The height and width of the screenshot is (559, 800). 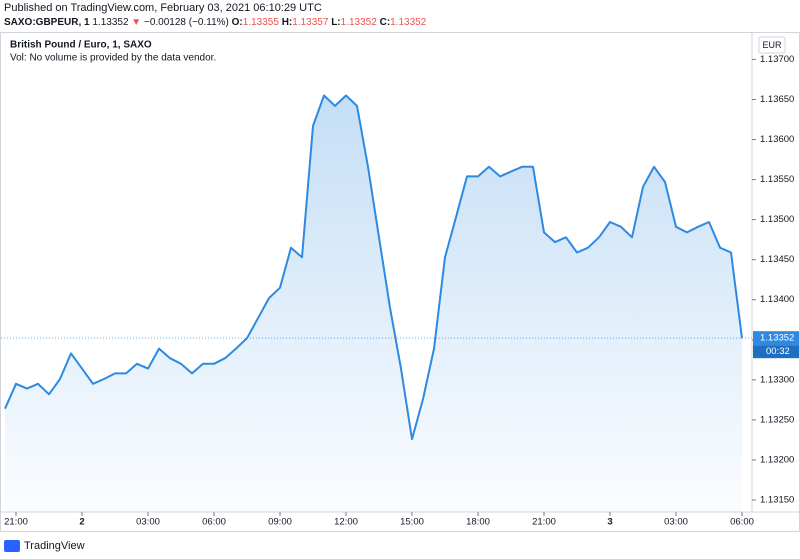 What do you see at coordinates (408, 22) in the screenshot?
I see `close: 1.13352` at bounding box center [408, 22].